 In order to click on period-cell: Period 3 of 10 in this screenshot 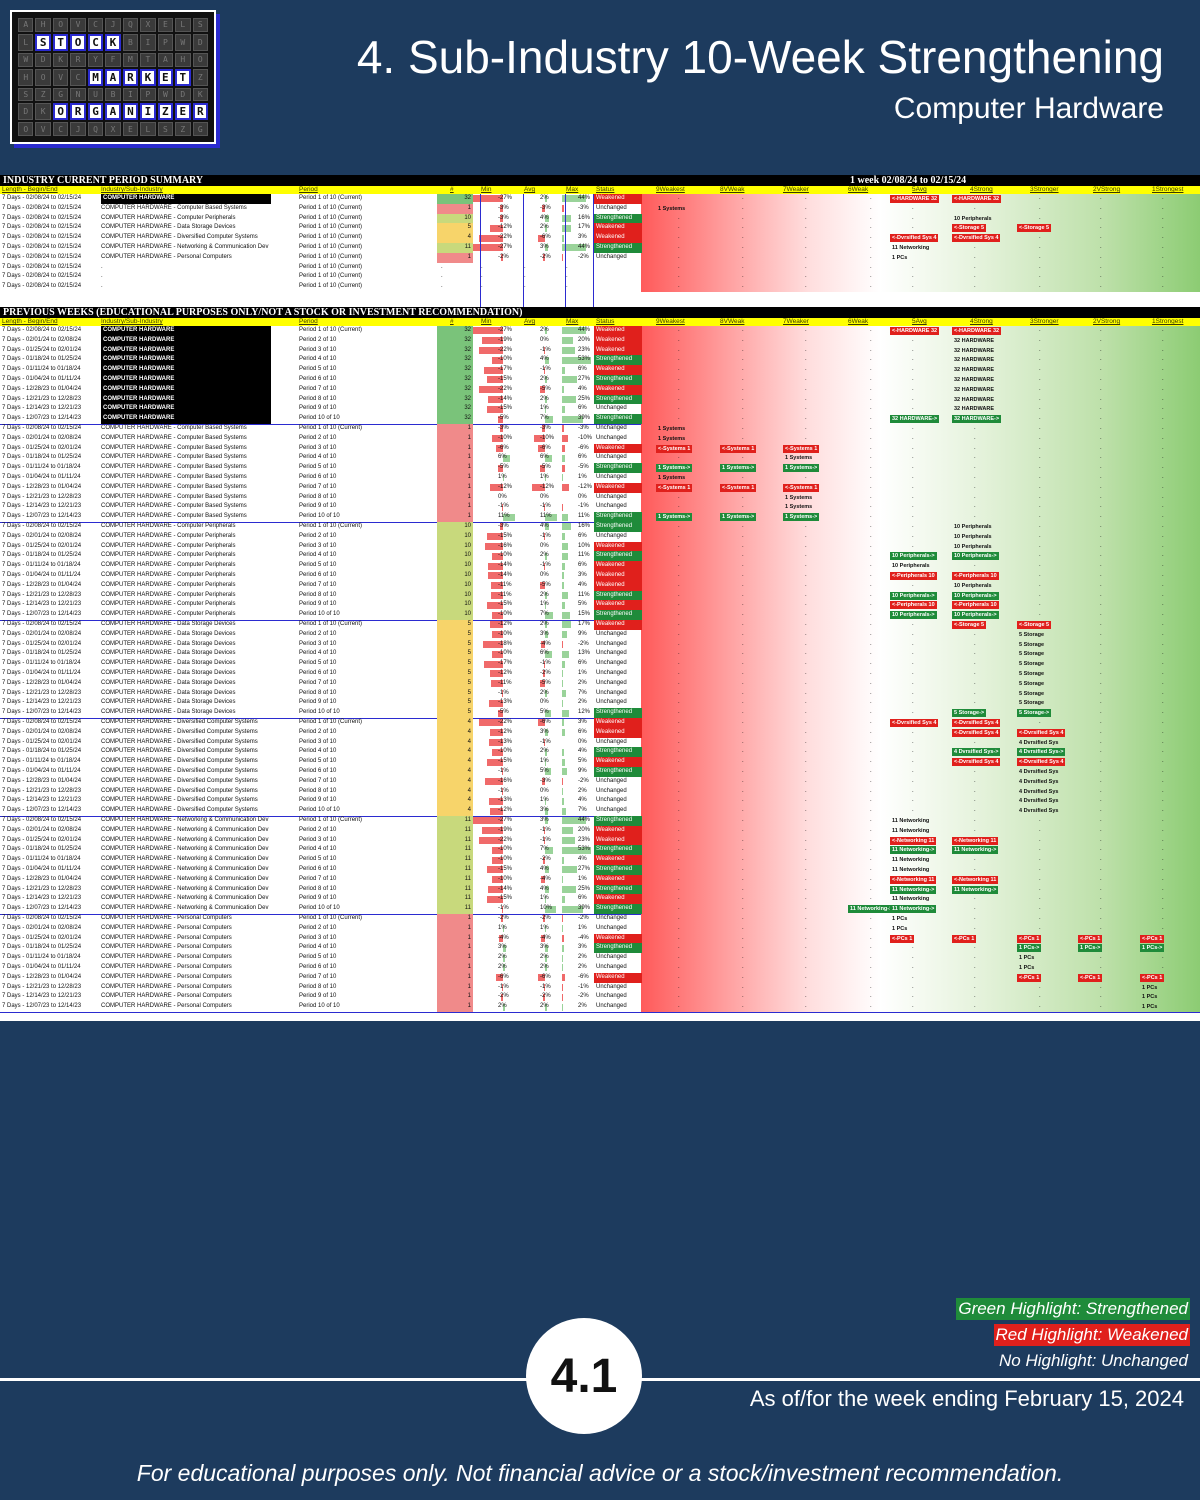, I will do `click(318, 937)`.